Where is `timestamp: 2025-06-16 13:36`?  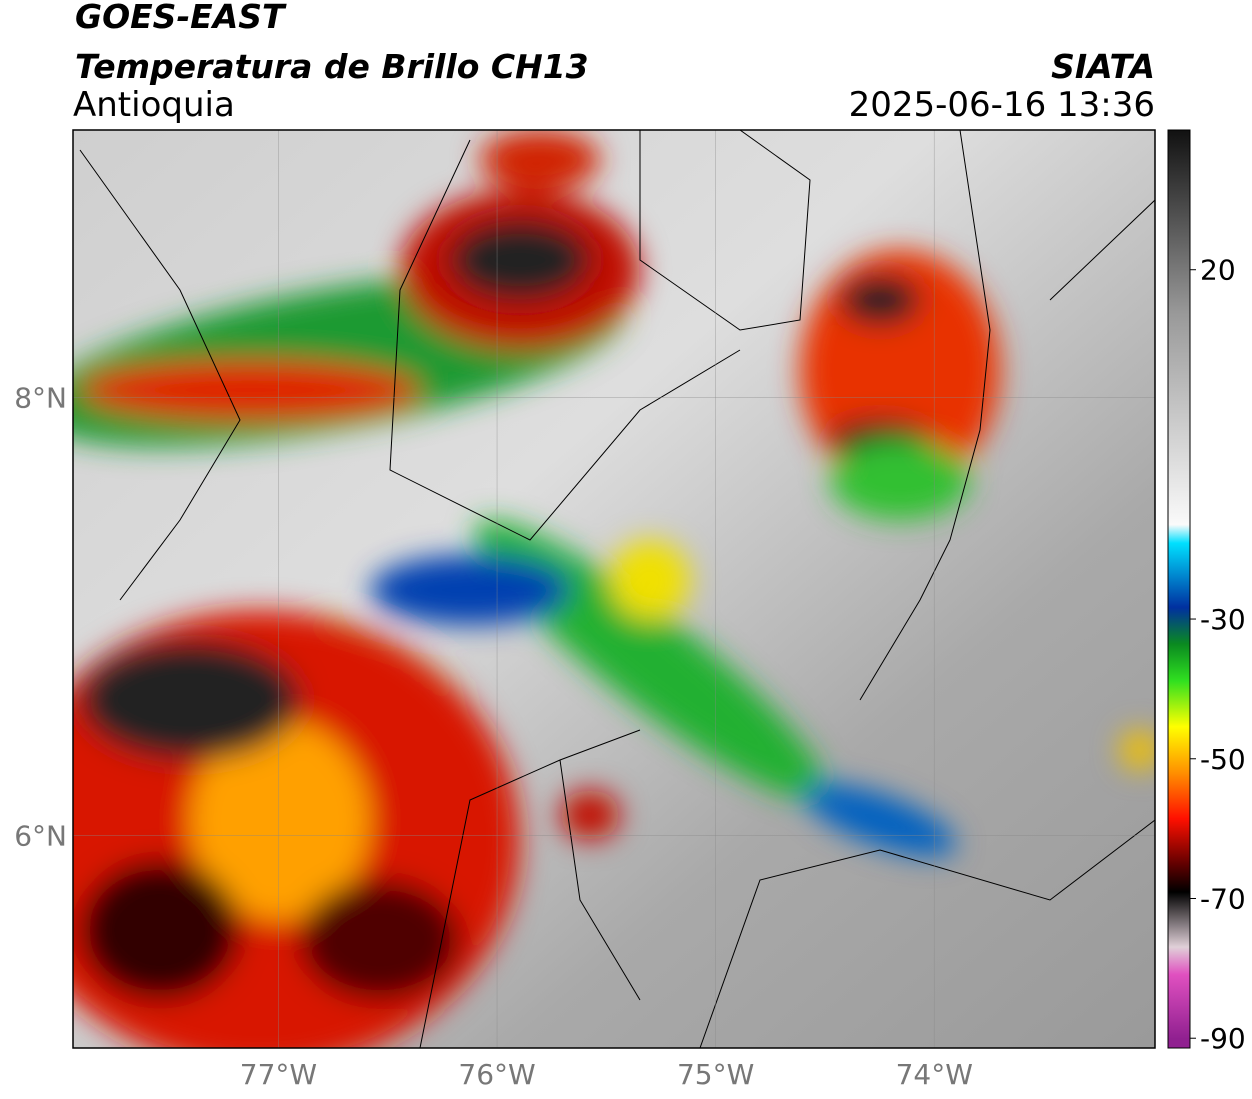
timestamp: 2025-06-16 13:36 is located at coordinates (1002, 105).